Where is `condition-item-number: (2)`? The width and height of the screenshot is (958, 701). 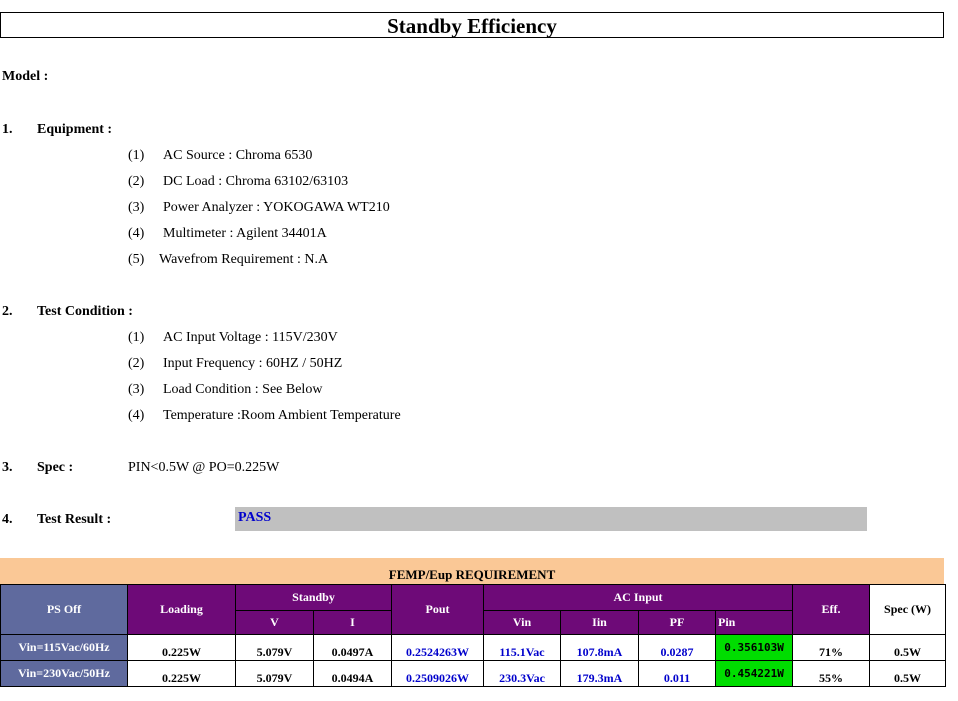
condition-item-number: (2) is located at coordinates (136, 363).